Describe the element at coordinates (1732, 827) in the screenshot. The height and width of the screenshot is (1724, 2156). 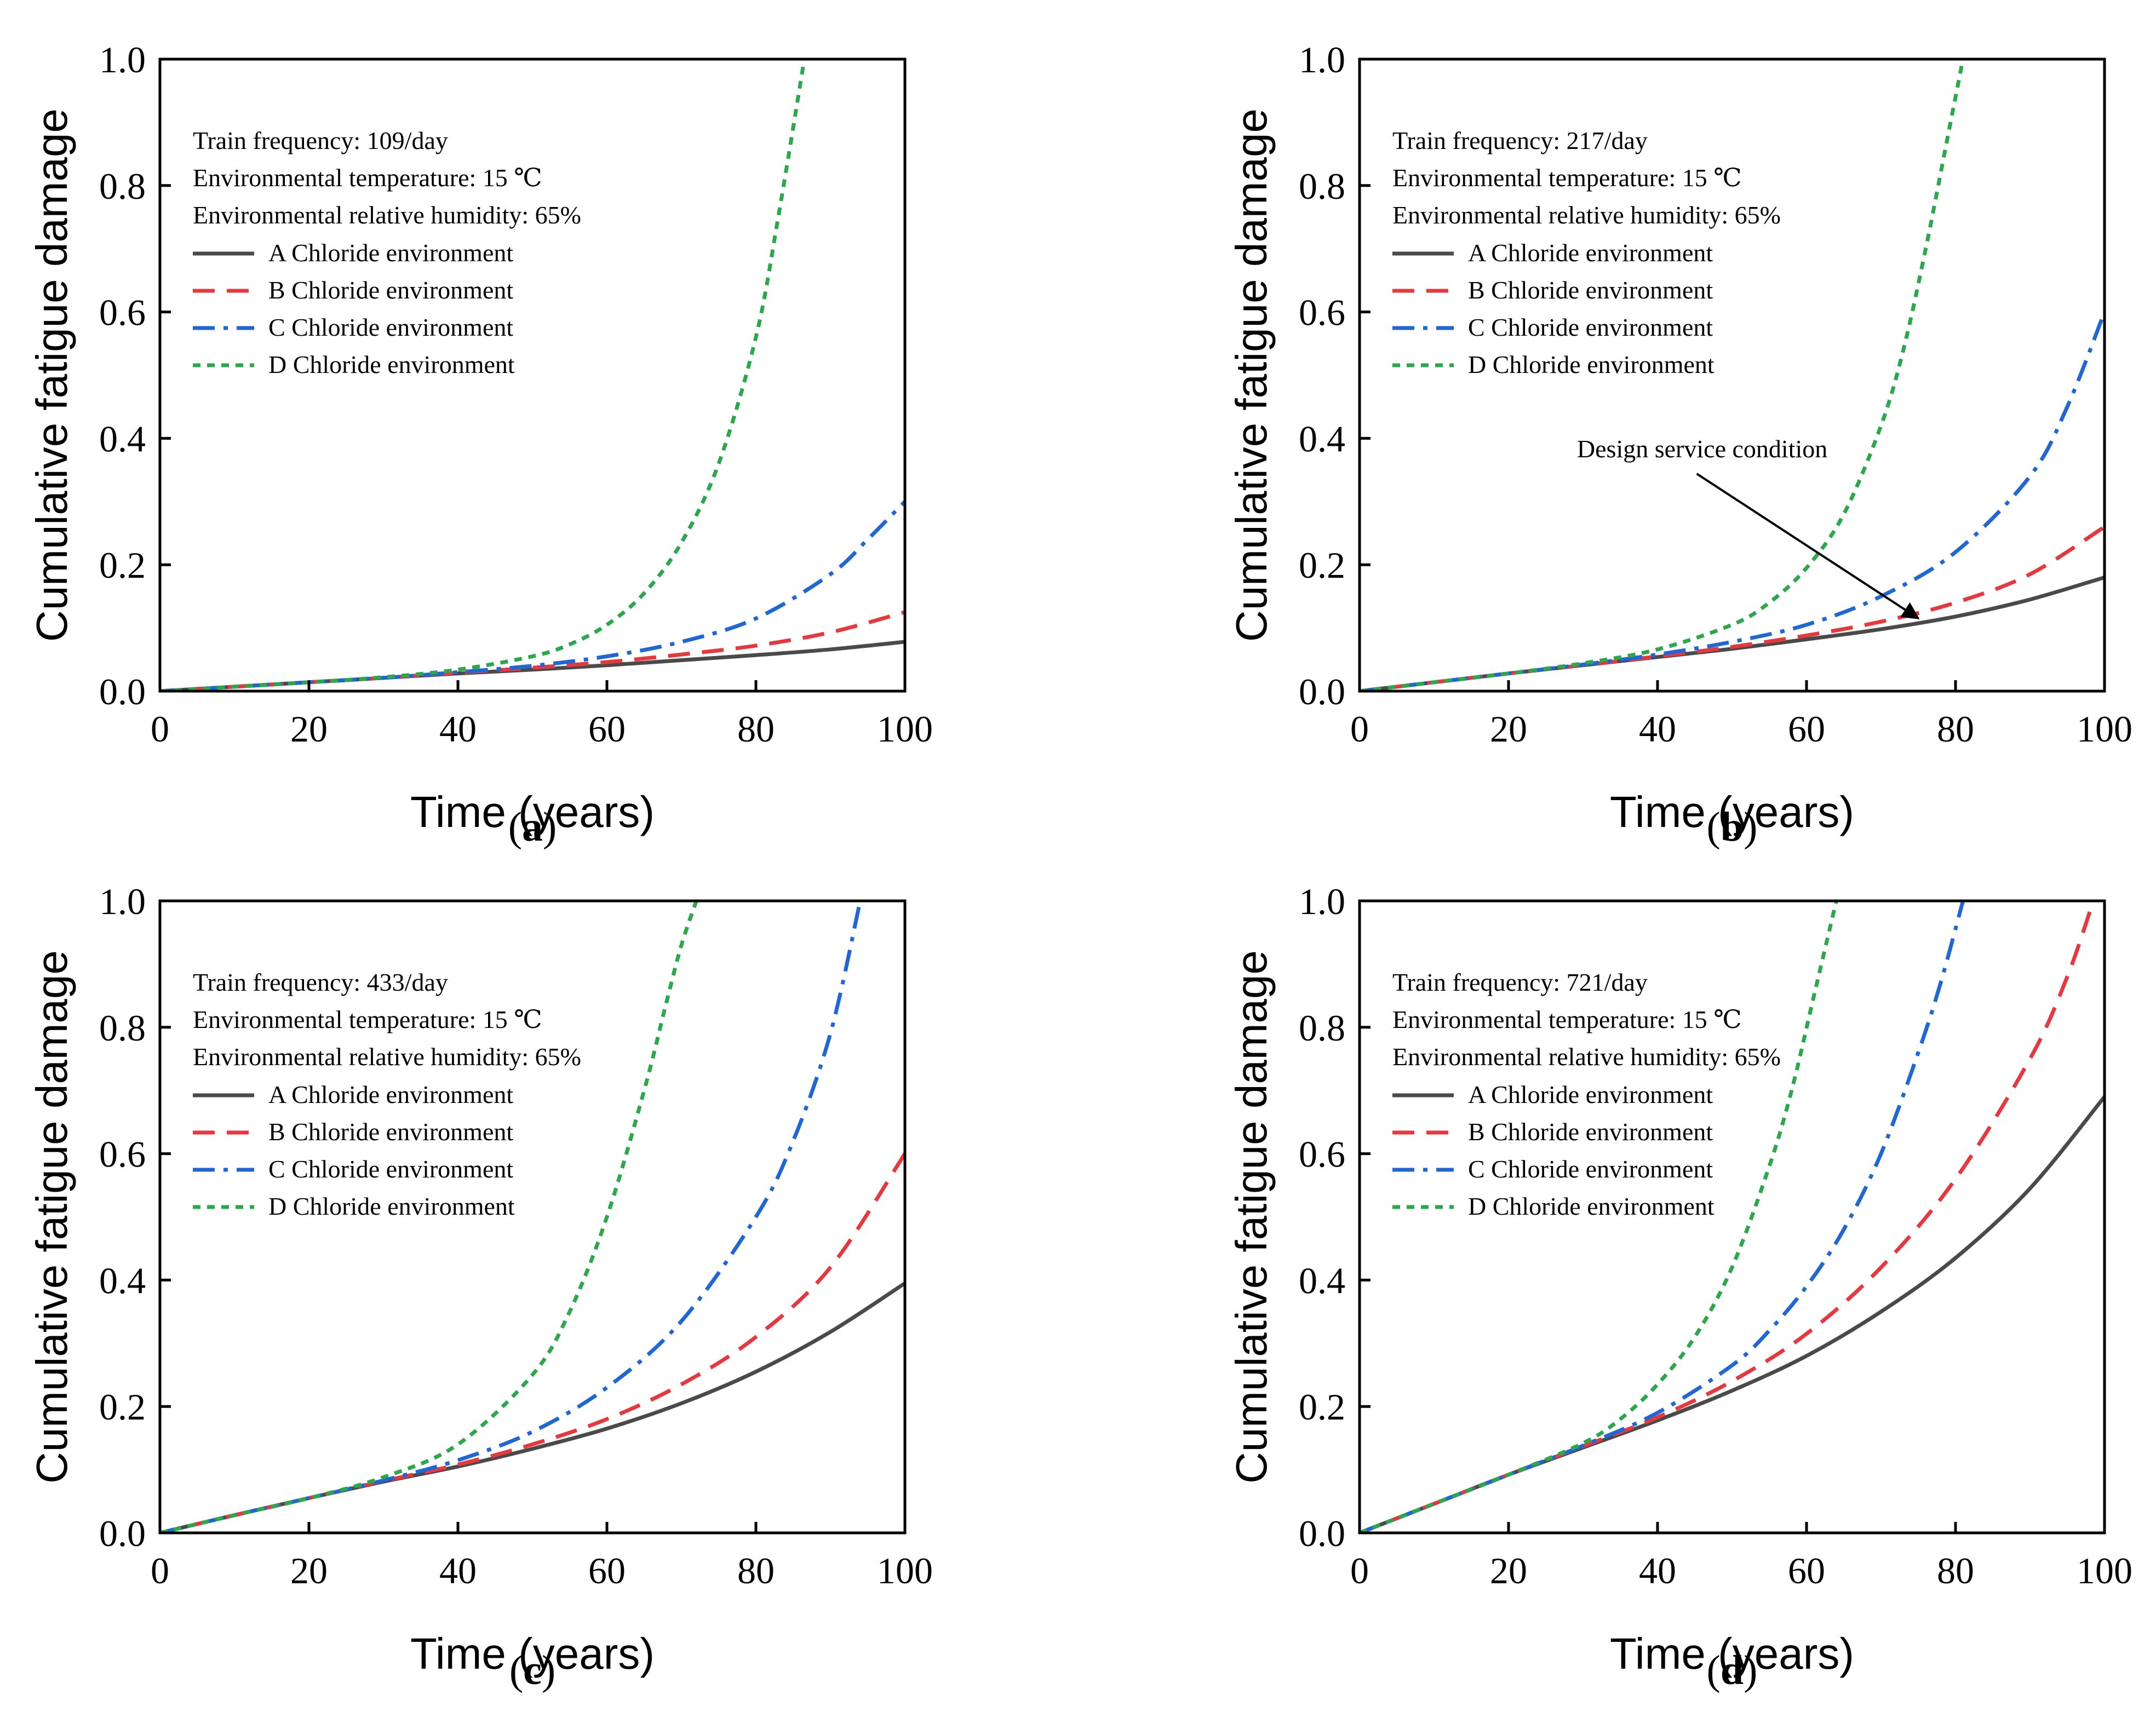
I see `panel-label: (b)` at that location.